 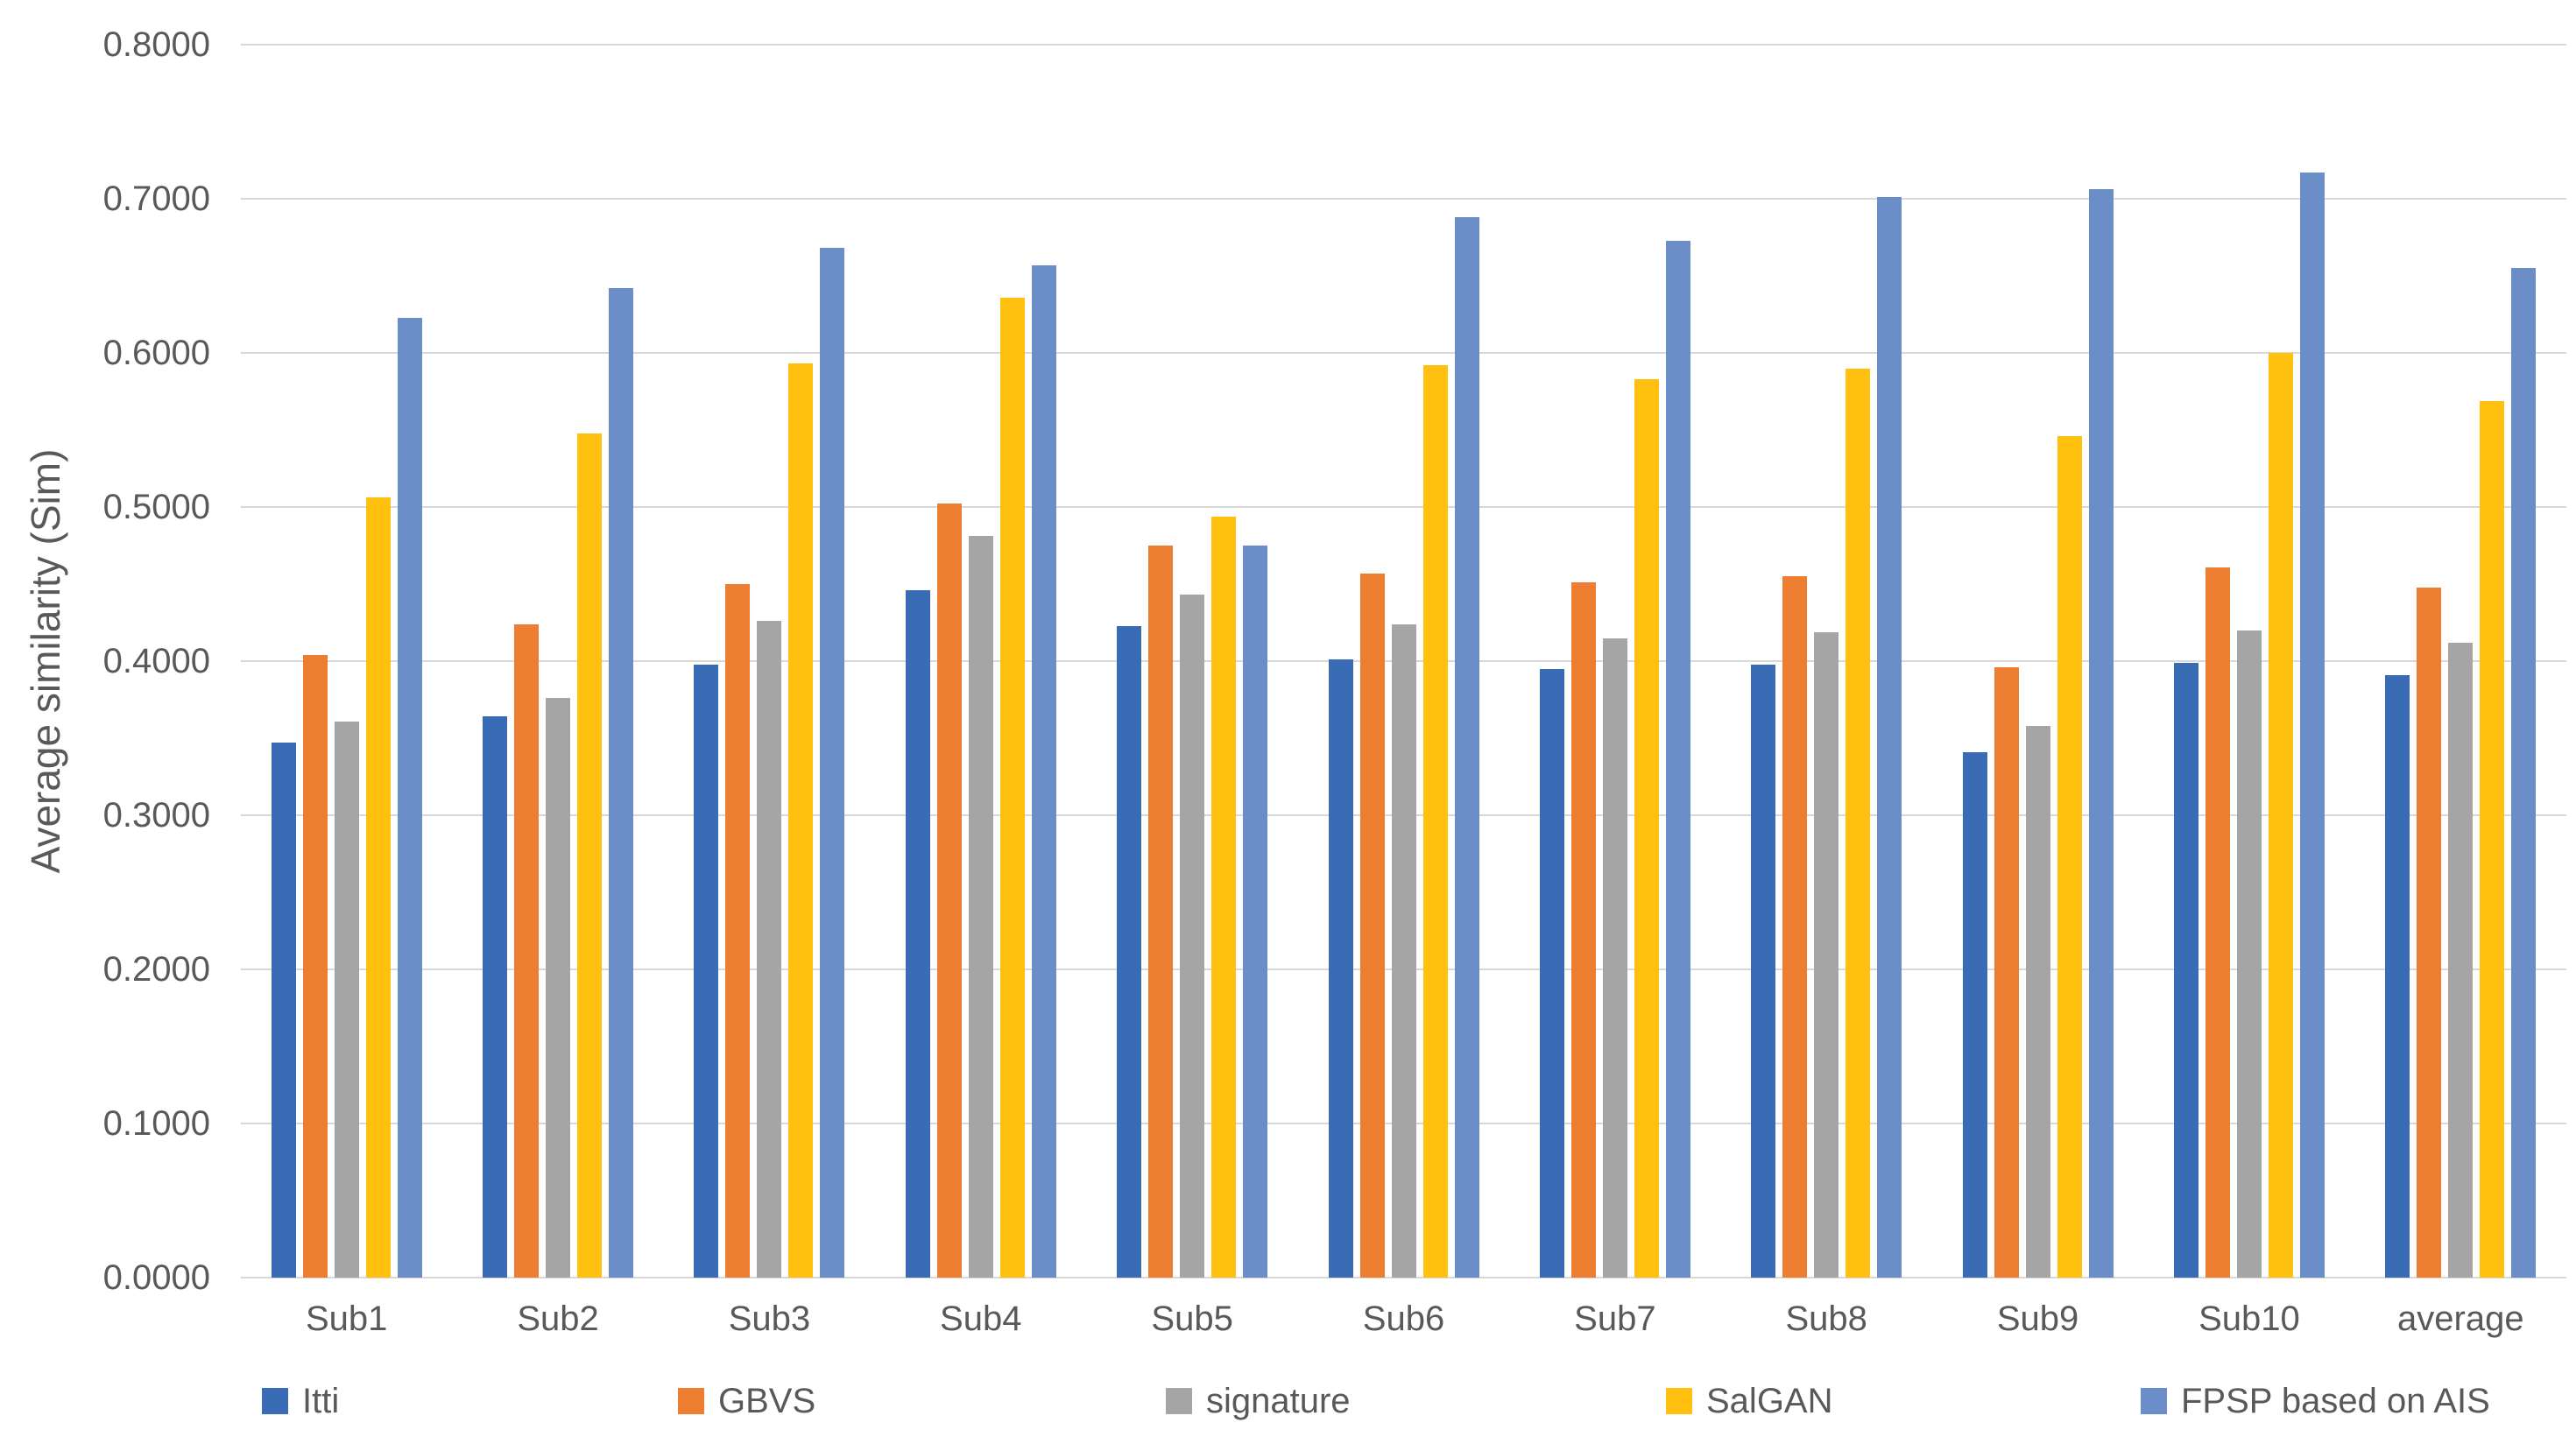 What do you see at coordinates (1404, 1319) in the screenshot?
I see `x-tick-label: Sub6` at bounding box center [1404, 1319].